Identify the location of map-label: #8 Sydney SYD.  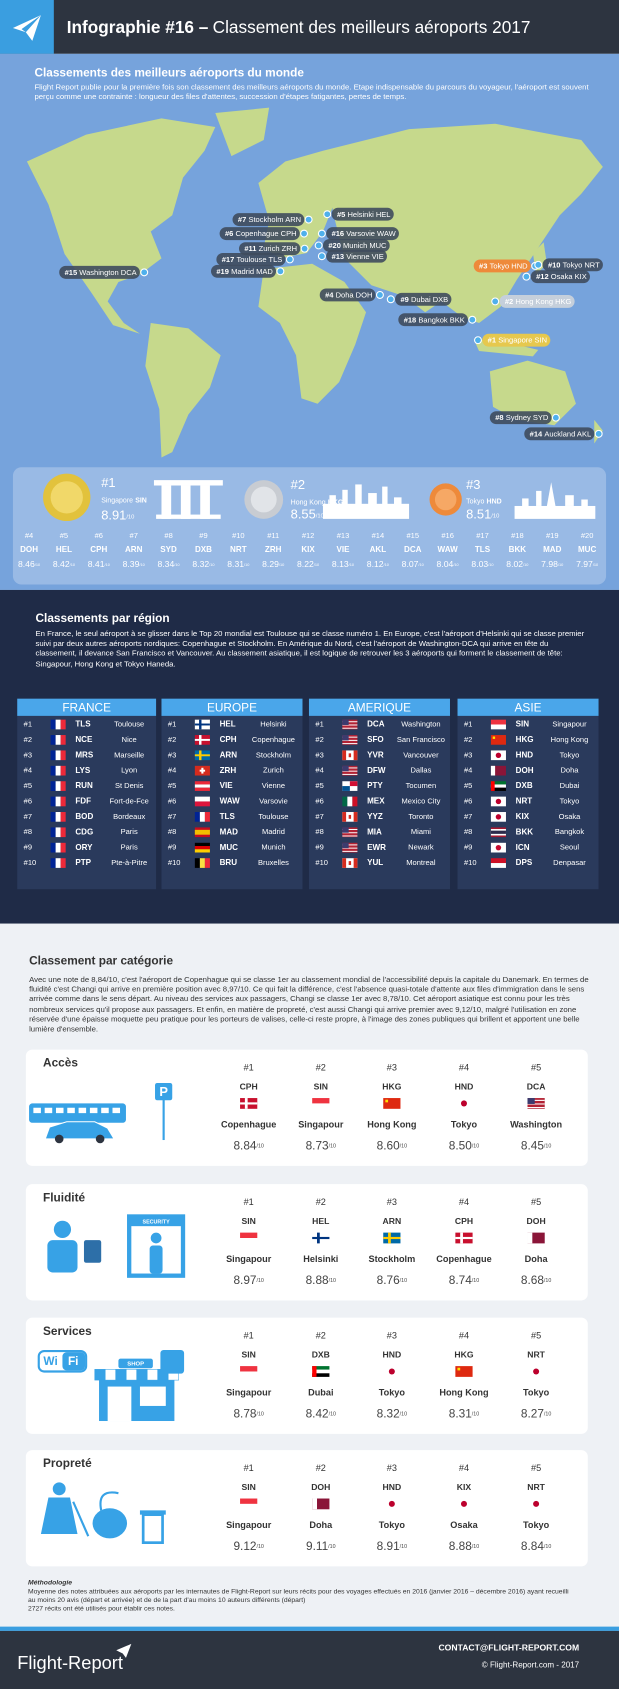
(524, 418).